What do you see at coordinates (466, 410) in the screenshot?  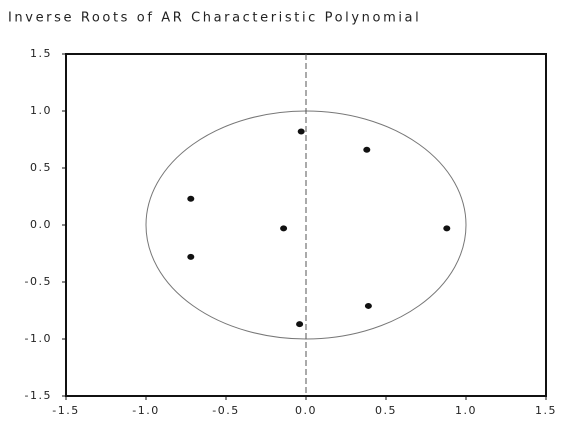 I see `x-tick-label: 1.0` at bounding box center [466, 410].